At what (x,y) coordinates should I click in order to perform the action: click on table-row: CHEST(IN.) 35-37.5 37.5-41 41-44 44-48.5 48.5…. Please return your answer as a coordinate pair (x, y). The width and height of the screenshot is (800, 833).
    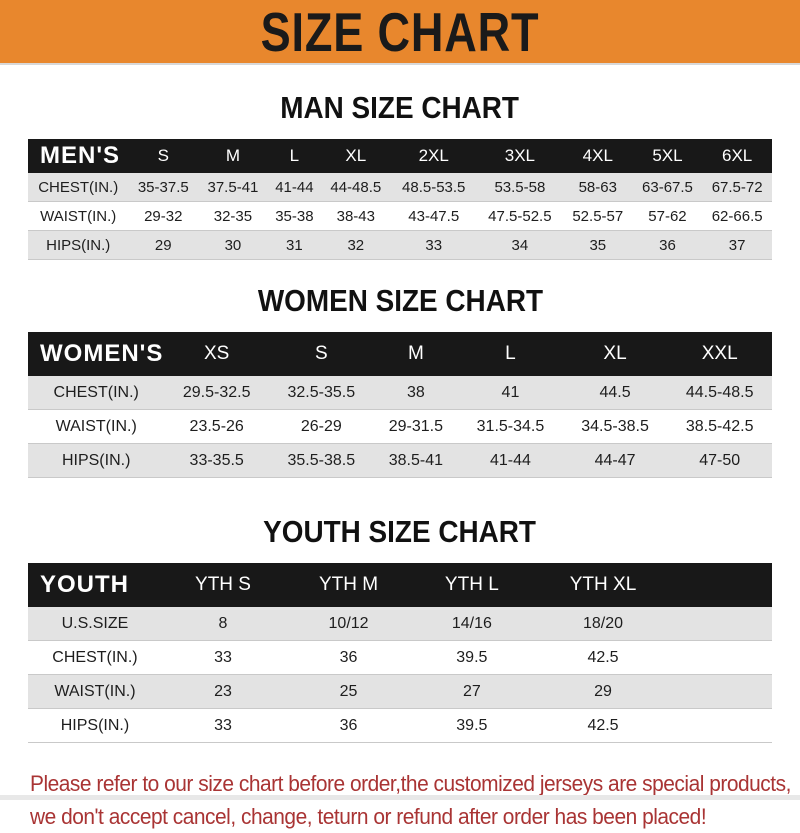
    Looking at the image, I should click on (400, 187).